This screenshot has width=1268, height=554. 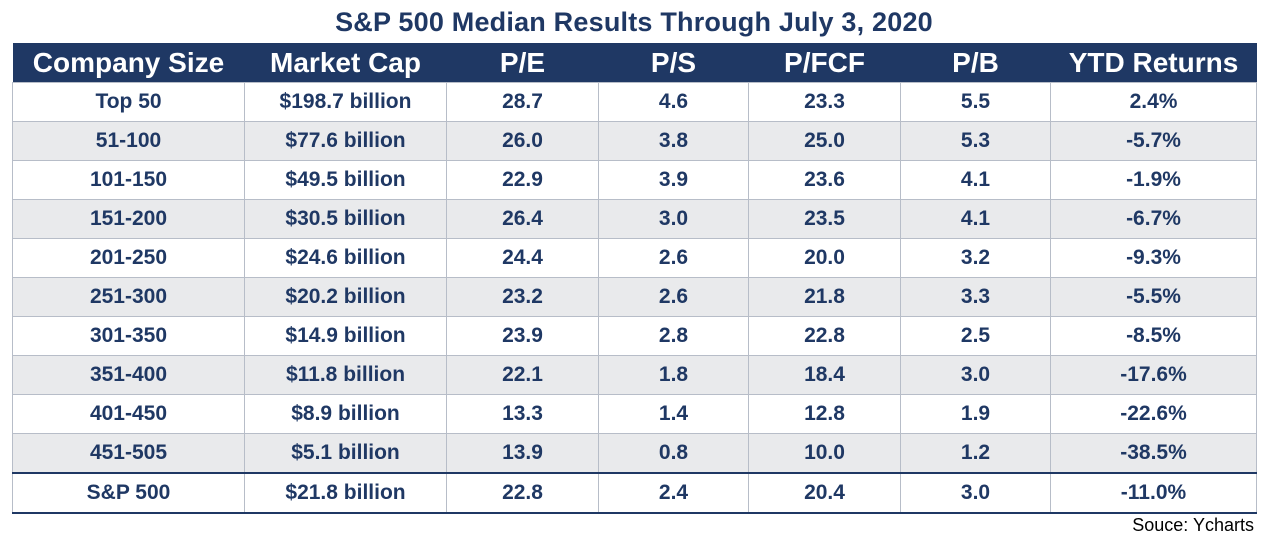 What do you see at coordinates (522, 493) in the screenshot?
I see `total-pe: 22.8` at bounding box center [522, 493].